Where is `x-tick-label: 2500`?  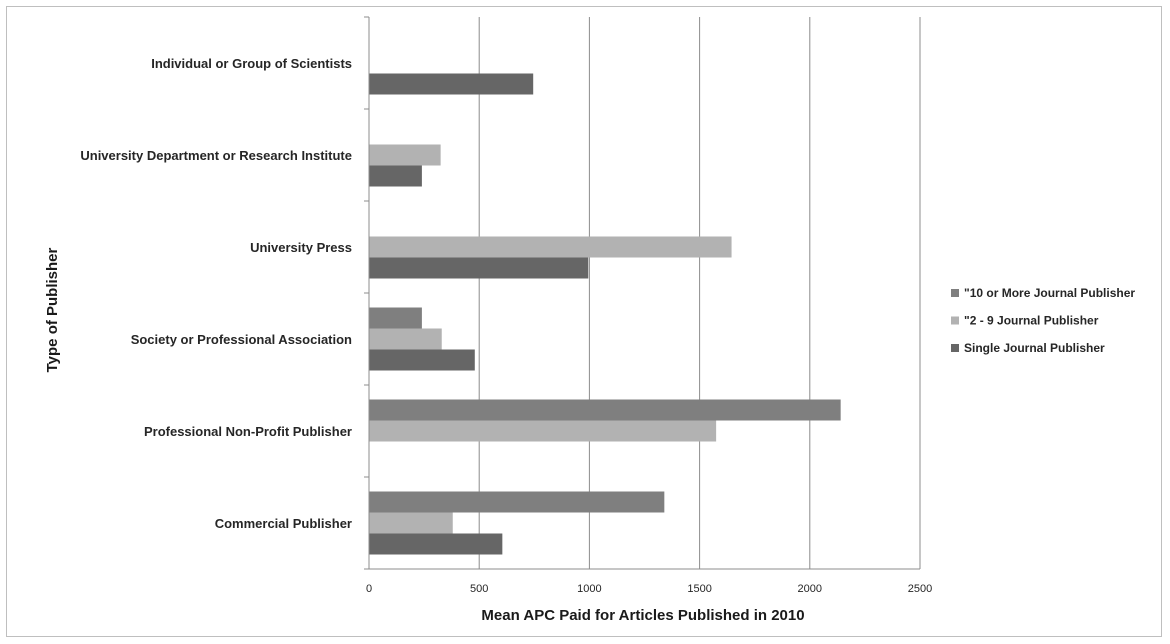
x-tick-label: 2500 is located at coordinates (920, 589).